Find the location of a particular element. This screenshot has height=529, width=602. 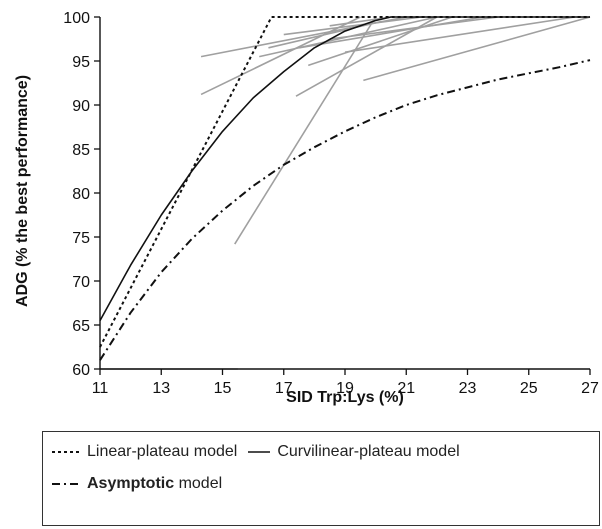

legend-item-asymptotic: Asymptotic model is located at coordinates (136, 484).